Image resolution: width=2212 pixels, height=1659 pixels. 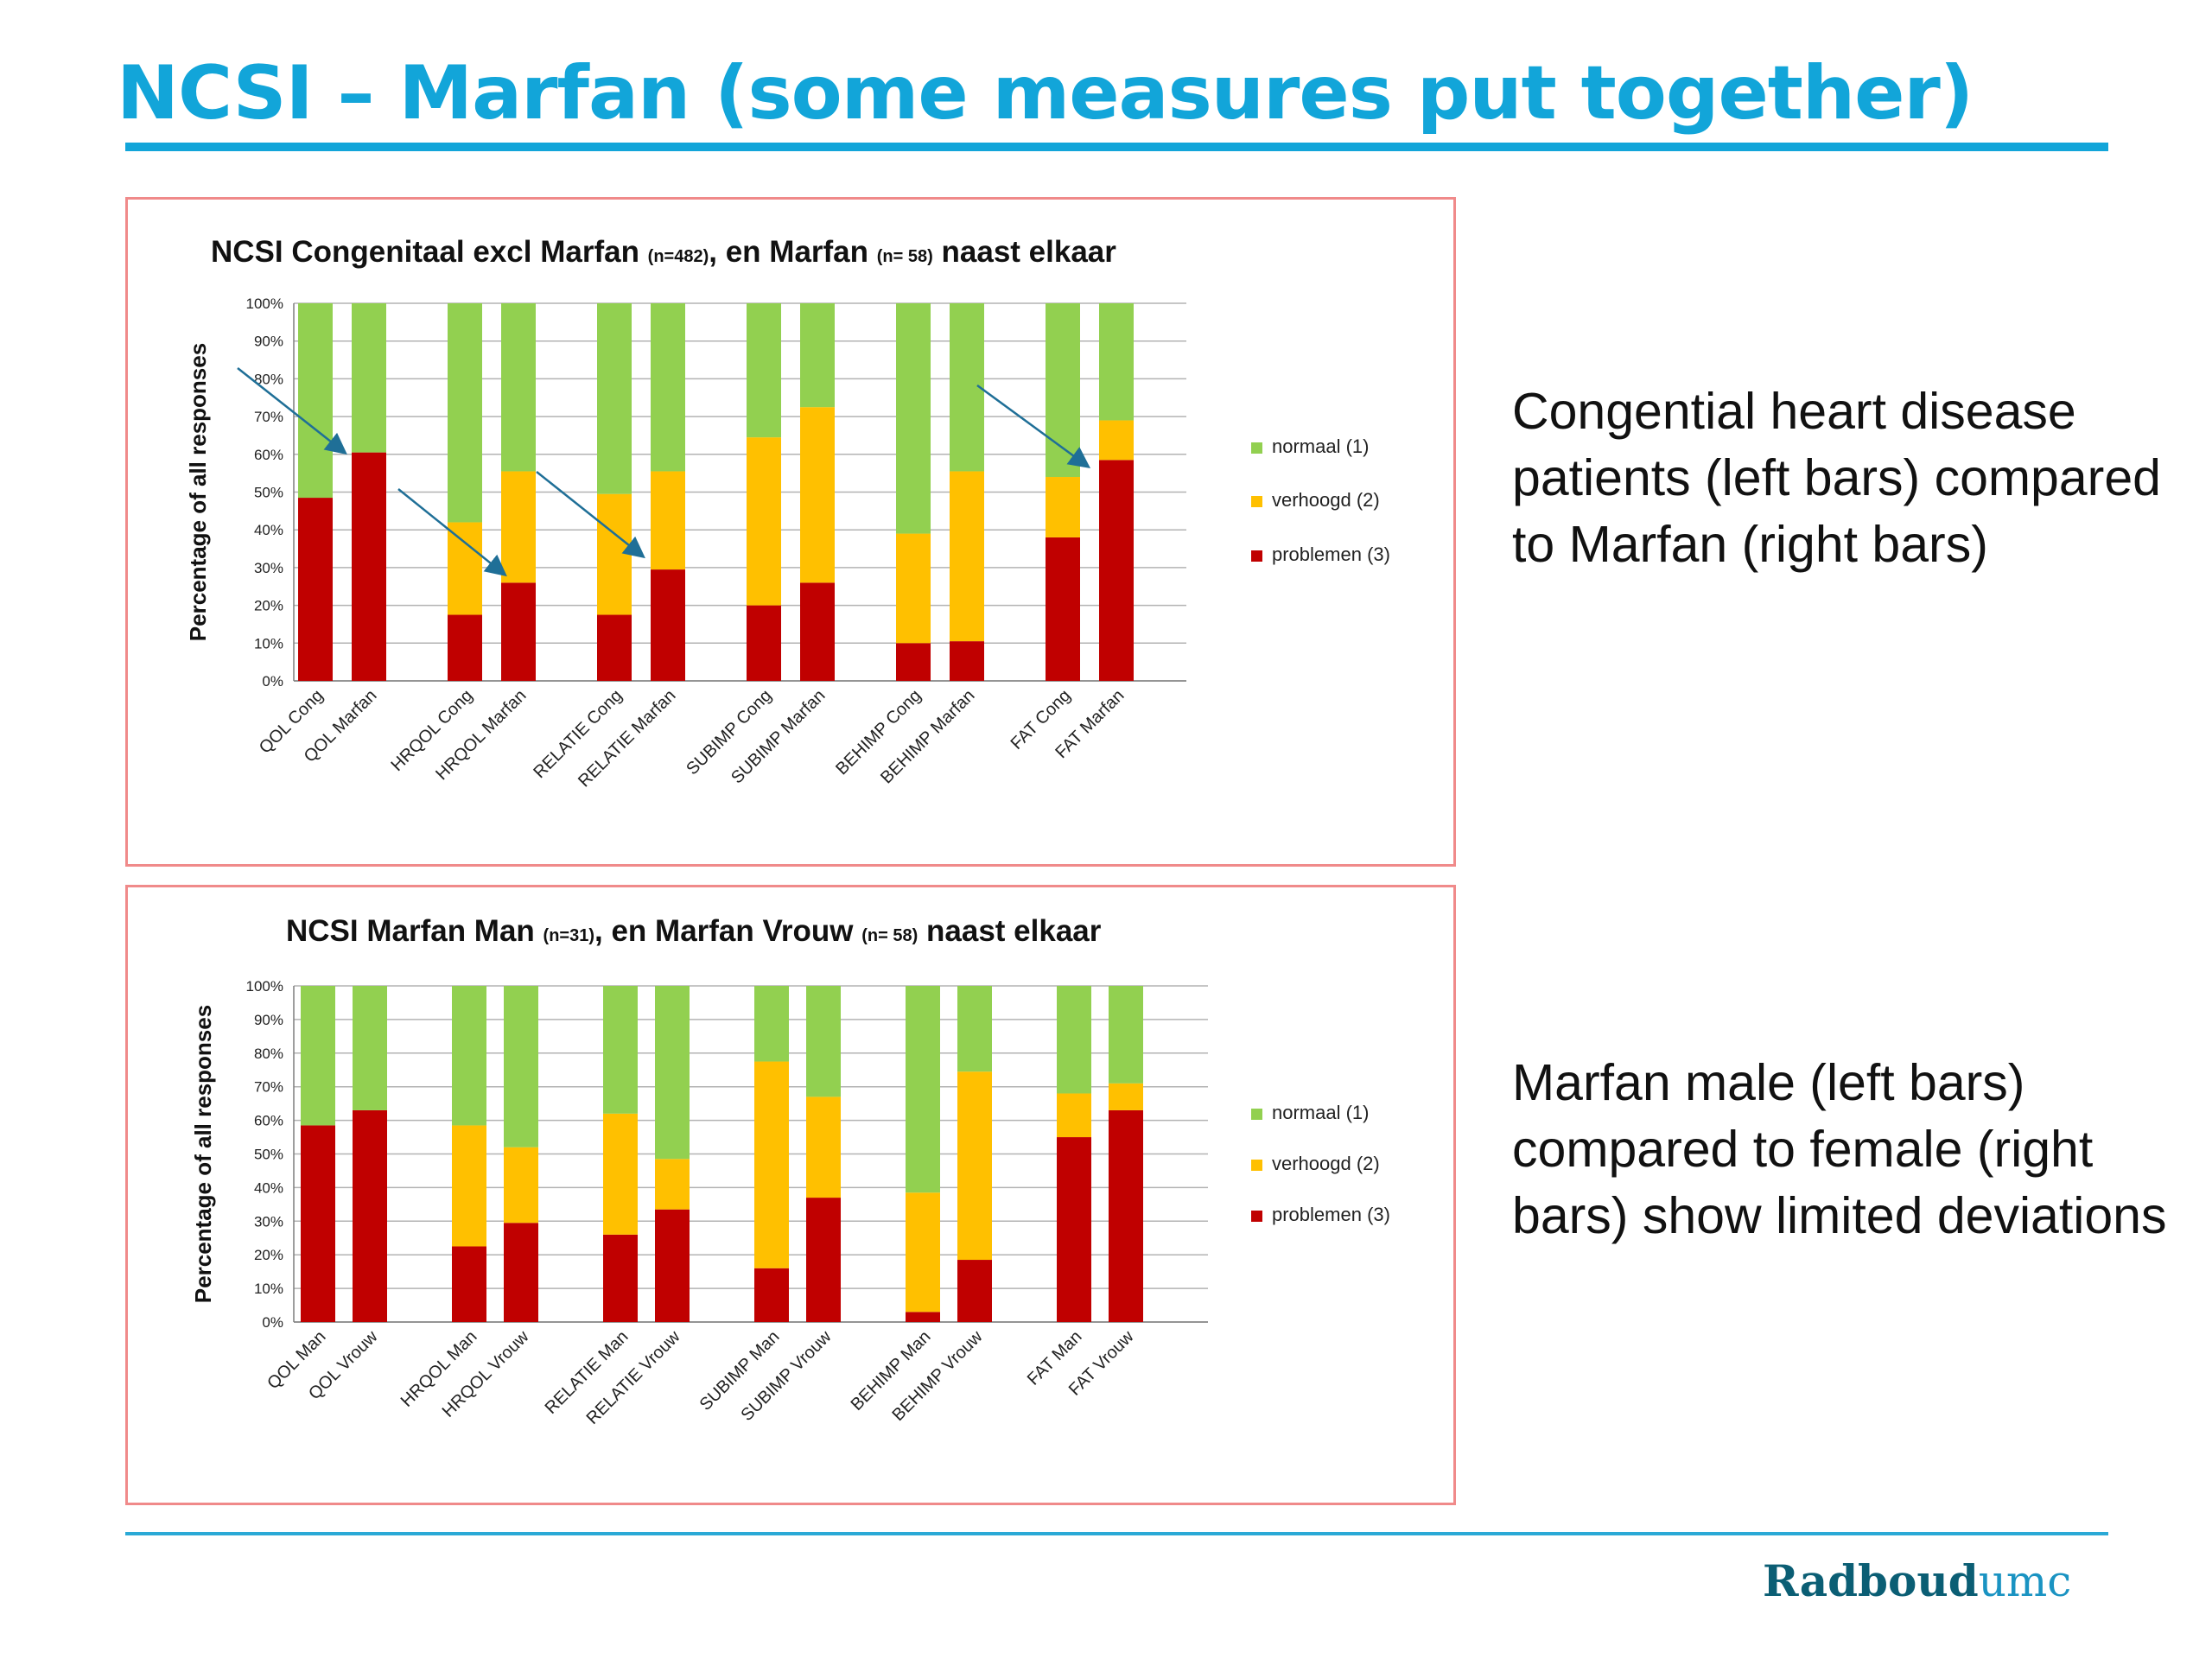 I want to click on logo-word-radboud: Radboud, so click(x=1871, y=1580).